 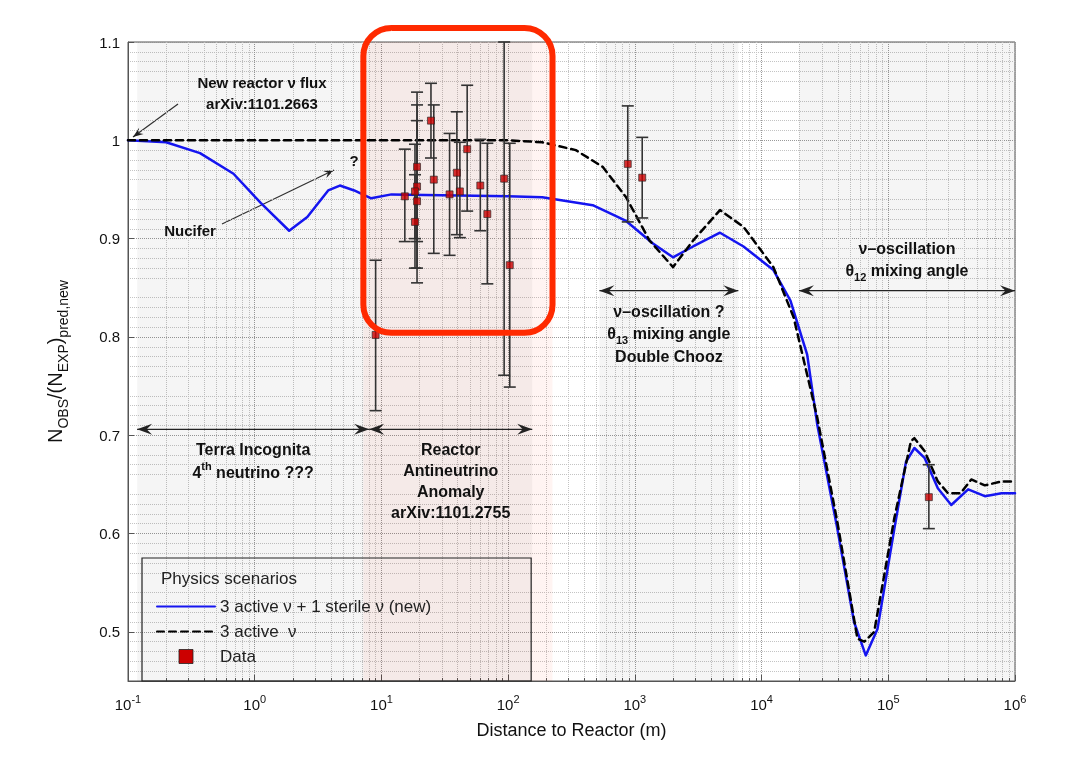 What do you see at coordinates (229, 578) in the screenshot?
I see `legend-title: Physics scenarios` at bounding box center [229, 578].